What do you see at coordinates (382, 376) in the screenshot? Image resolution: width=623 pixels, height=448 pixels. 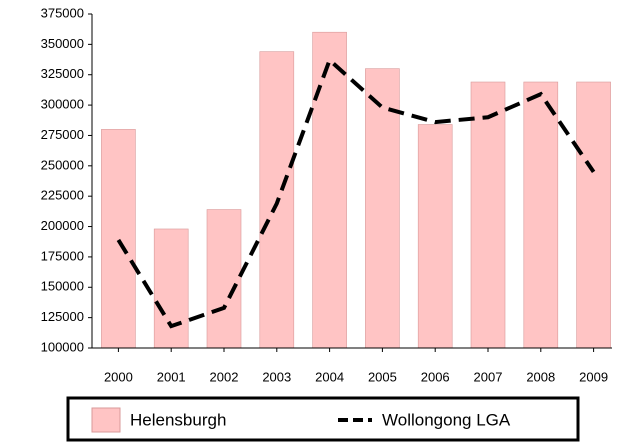 I see `x-tick-label: 2005` at bounding box center [382, 376].